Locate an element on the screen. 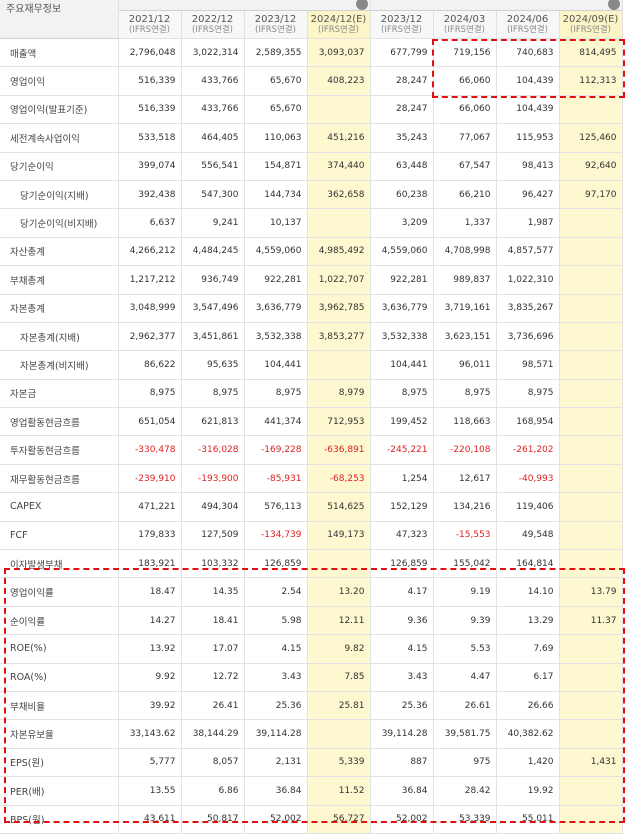 The width and height of the screenshot is (627, 834). value-cell: 126,859 is located at coordinates (276, 564).